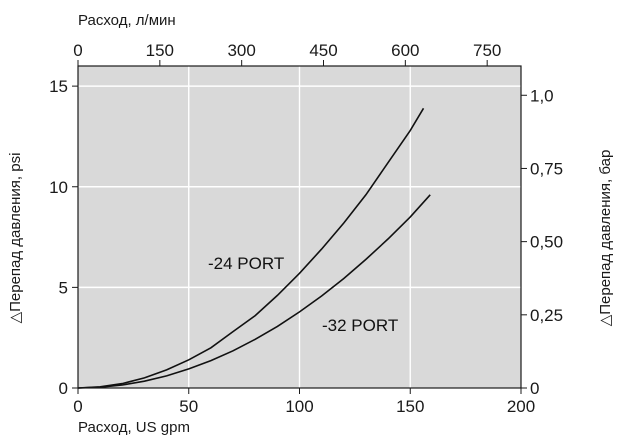 Image resolution: width=623 pixels, height=446 pixels. I want to click on x-top-tick-label: 750, so click(487, 50).